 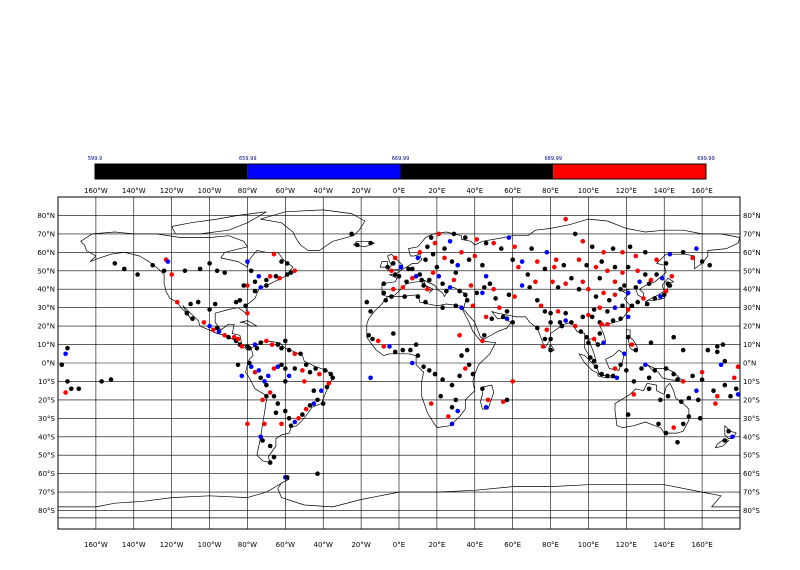 I want to click on coastline, so click(x=487, y=397).